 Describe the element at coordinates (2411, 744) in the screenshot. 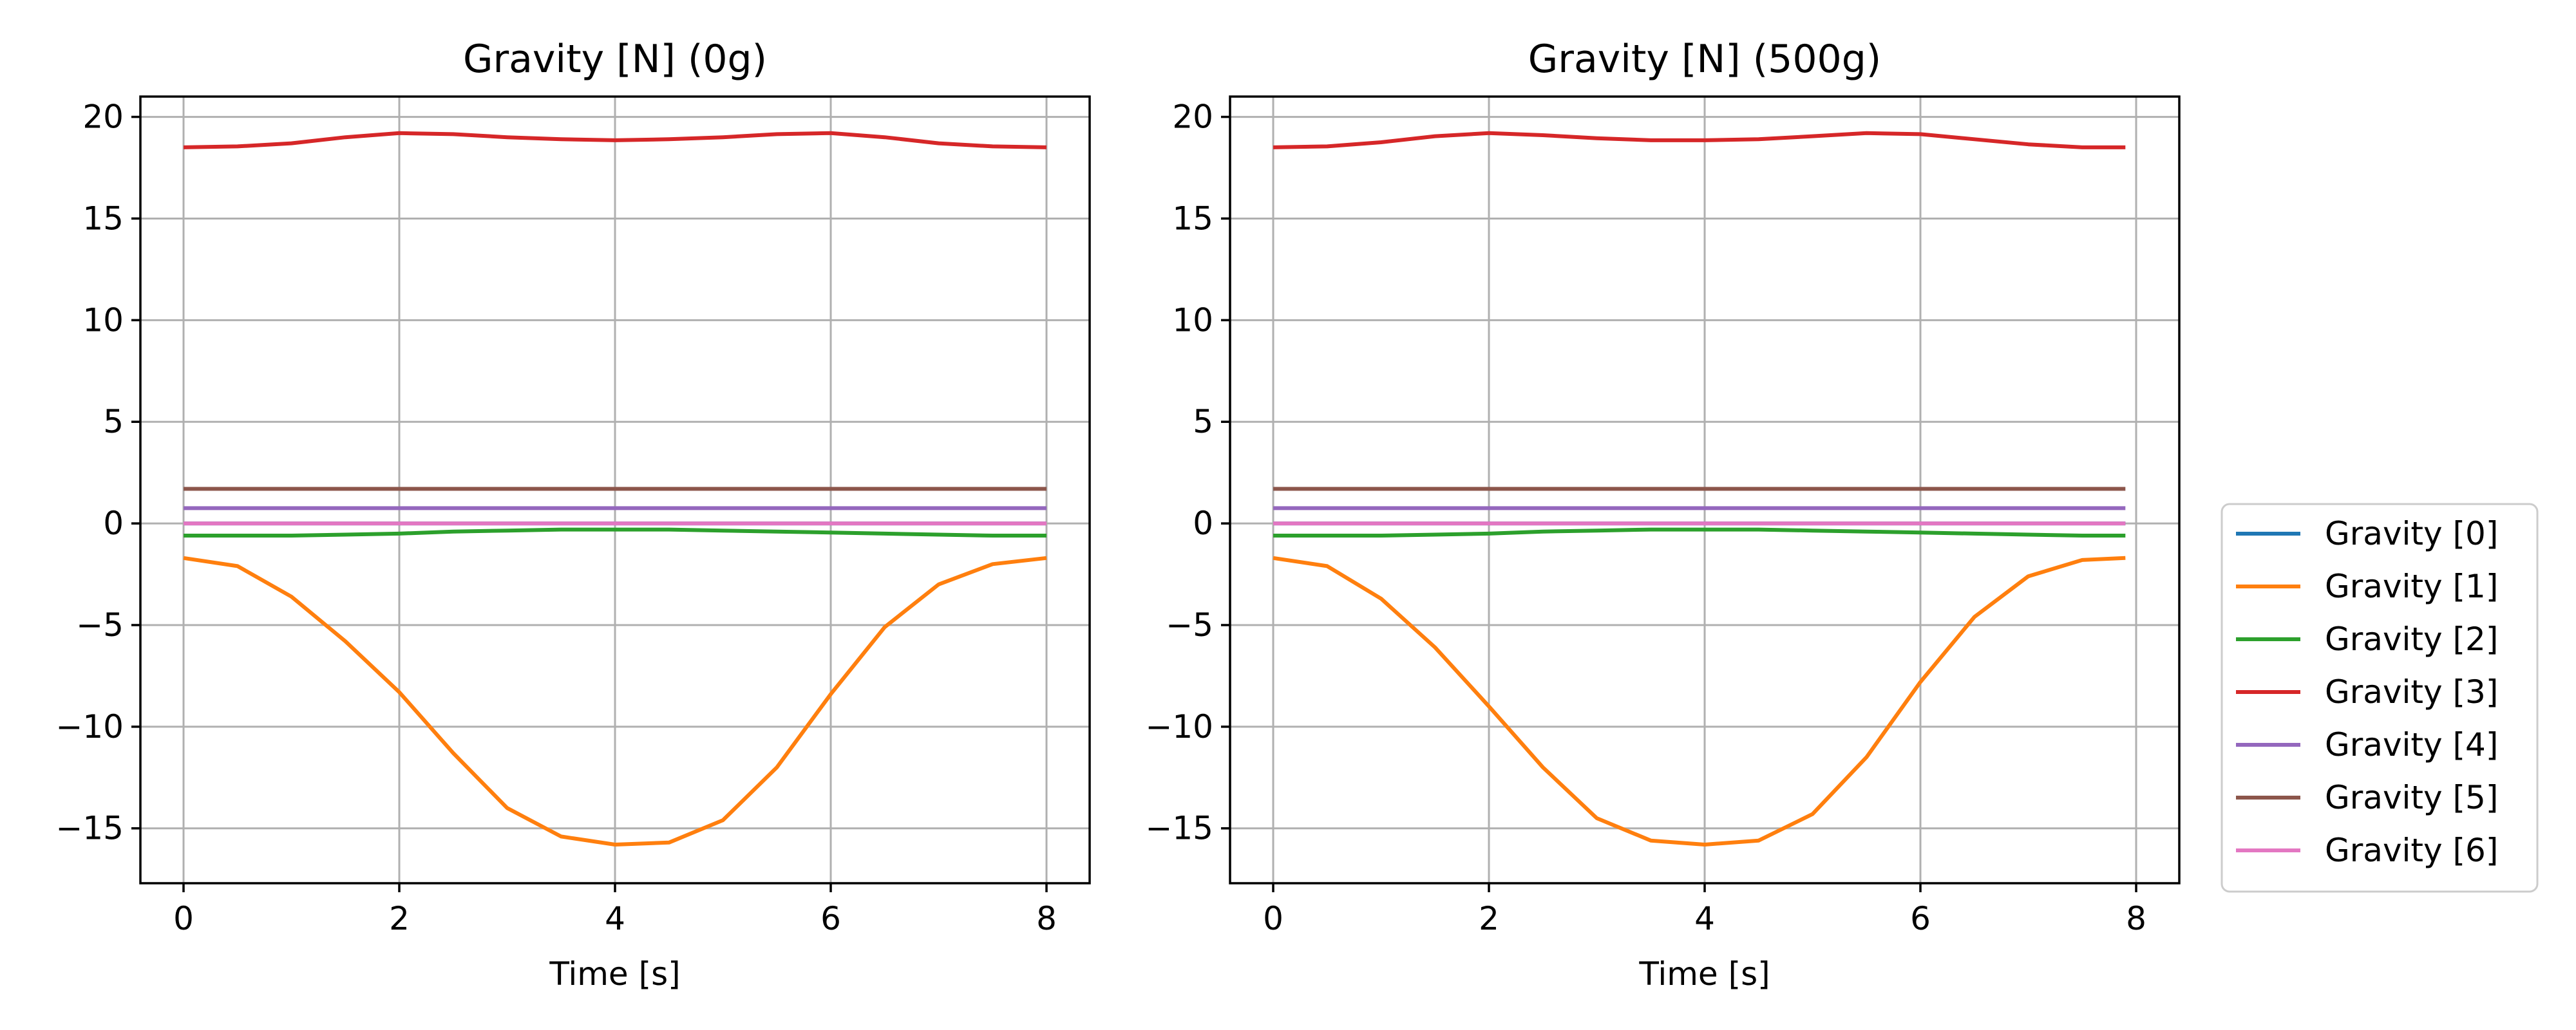

I see `legend-label: Gravity [4]` at that location.